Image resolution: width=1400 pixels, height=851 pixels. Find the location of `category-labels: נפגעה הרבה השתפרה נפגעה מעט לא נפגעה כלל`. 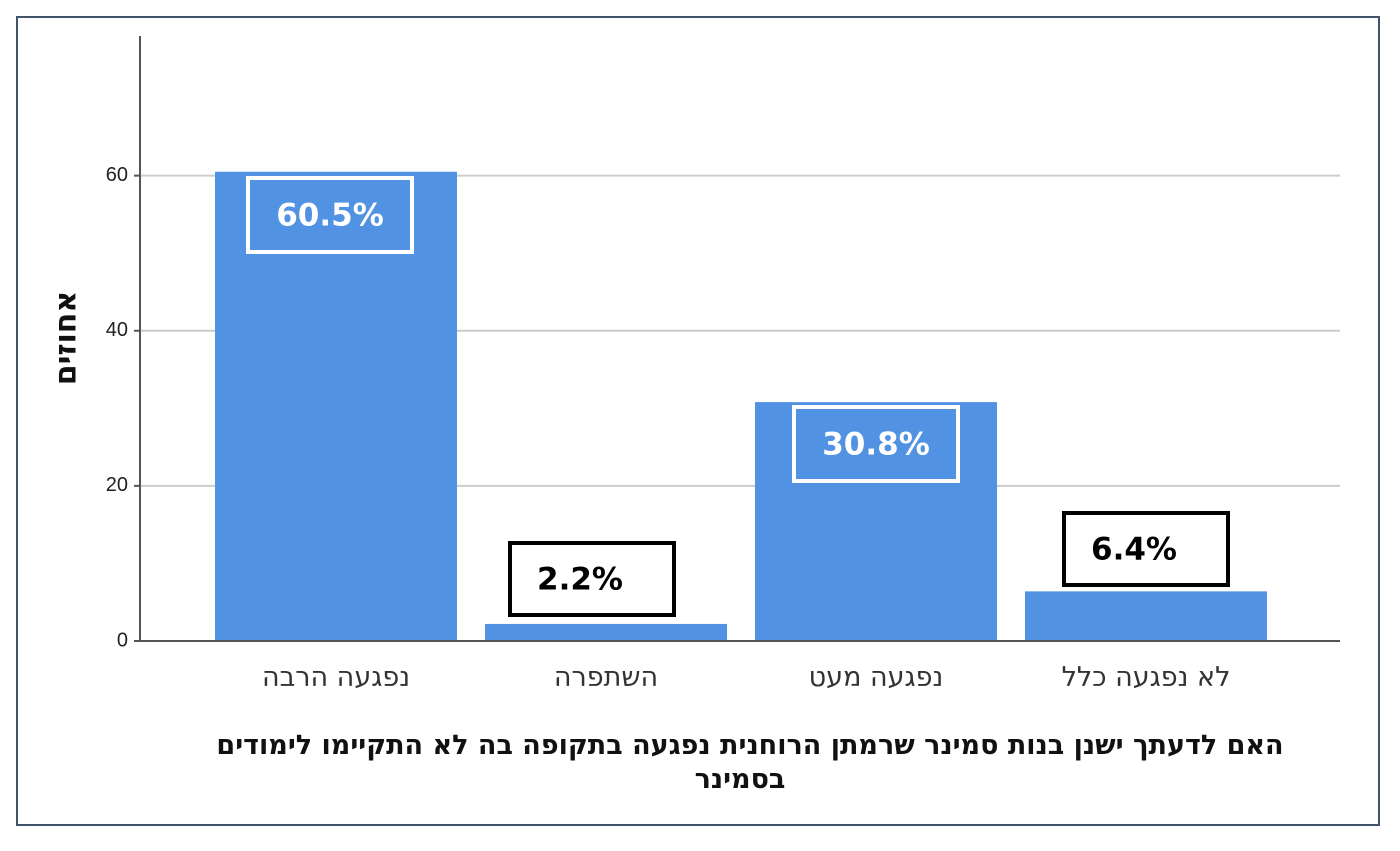

category-labels: נפגעה הרבה השתפרה נפגעה מעט לא נפגעה כלל is located at coordinates (746, 677).